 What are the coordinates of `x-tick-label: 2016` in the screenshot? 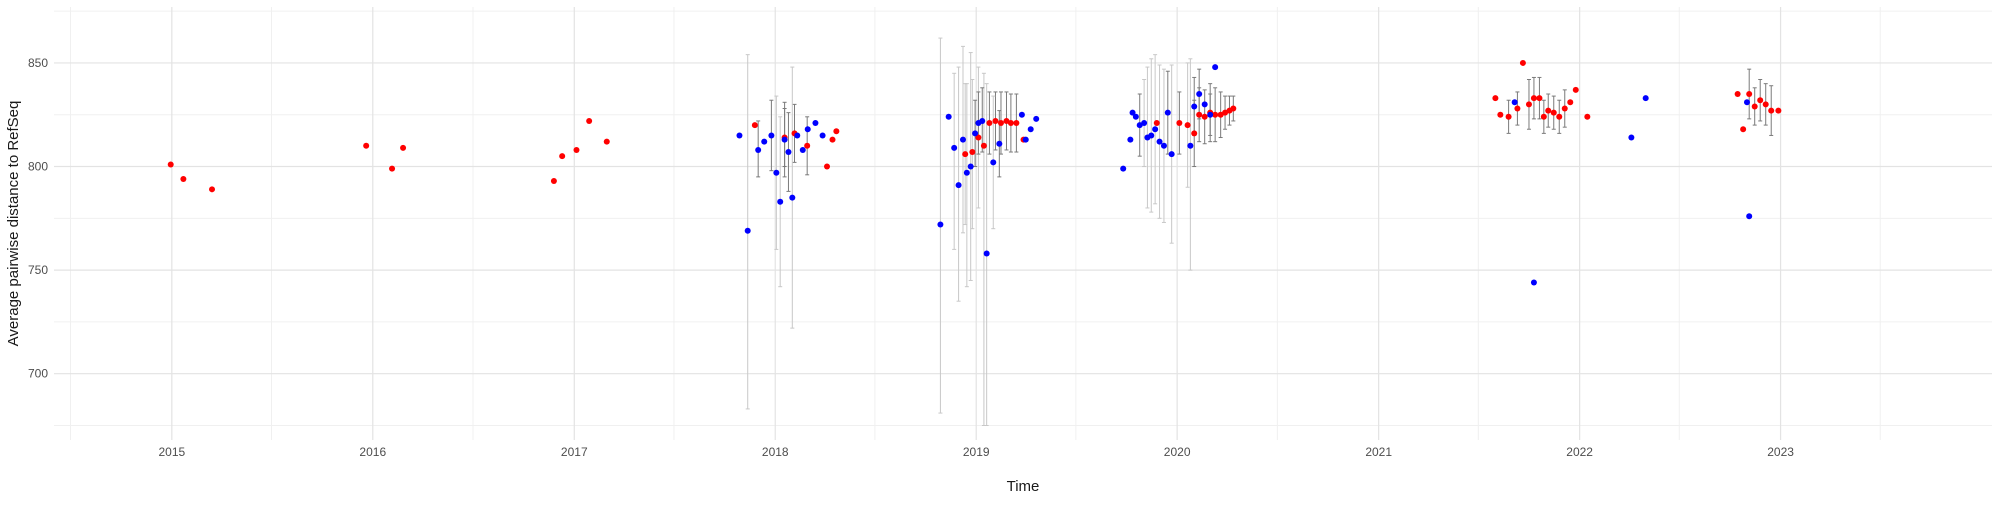 It's located at (372, 452).